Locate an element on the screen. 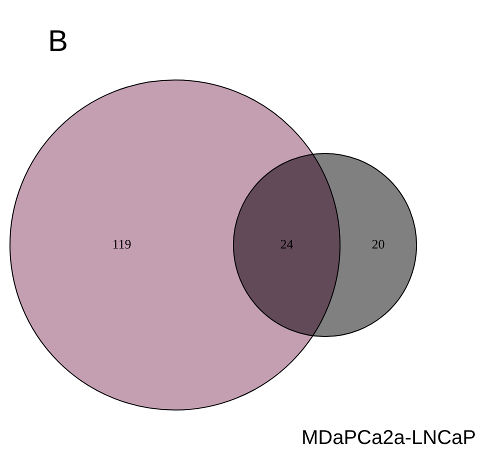 This screenshot has width=487, height=463. text: MDaPCa2a-LNCaP is located at coordinates (388, 438).